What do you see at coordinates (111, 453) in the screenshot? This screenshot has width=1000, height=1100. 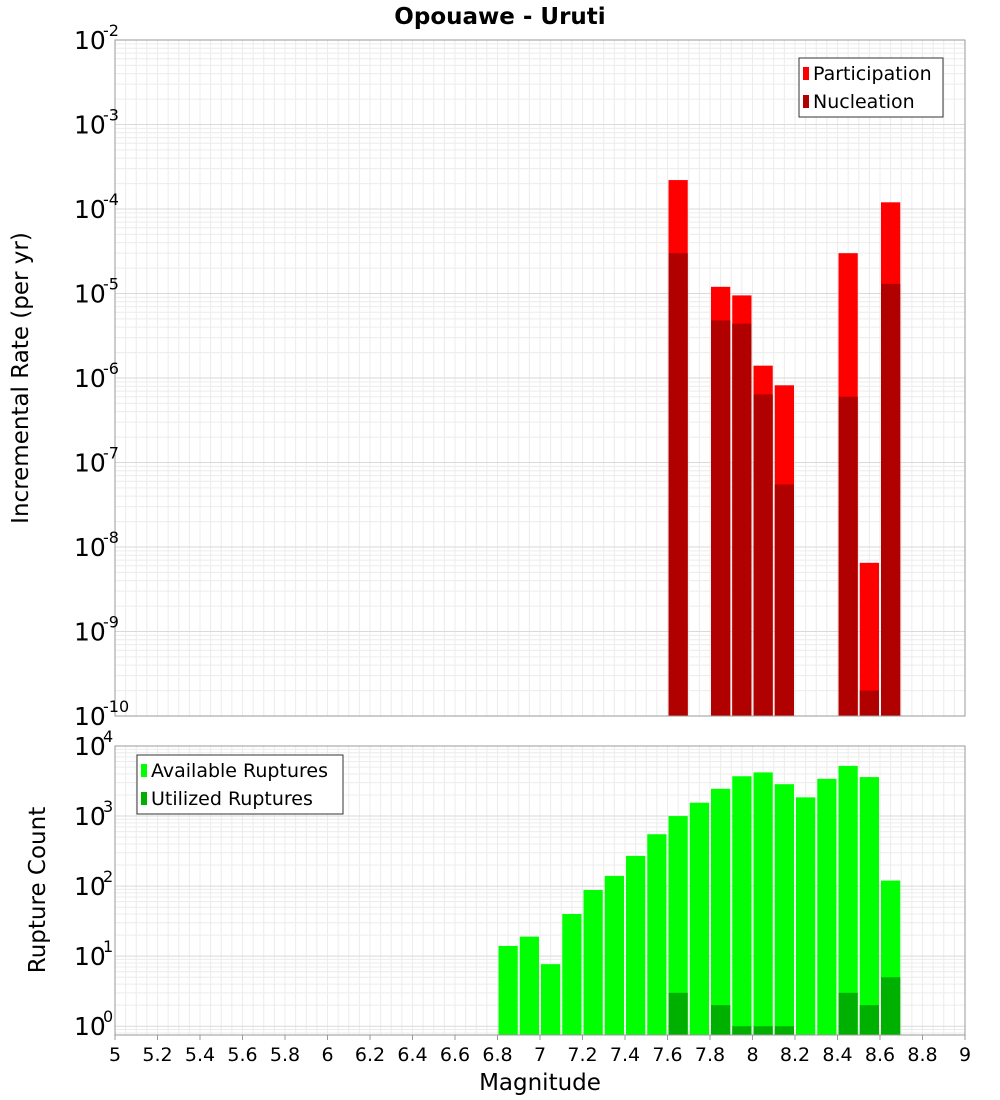 I see `top-y-tick-exponent: -7` at bounding box center [111, 453].